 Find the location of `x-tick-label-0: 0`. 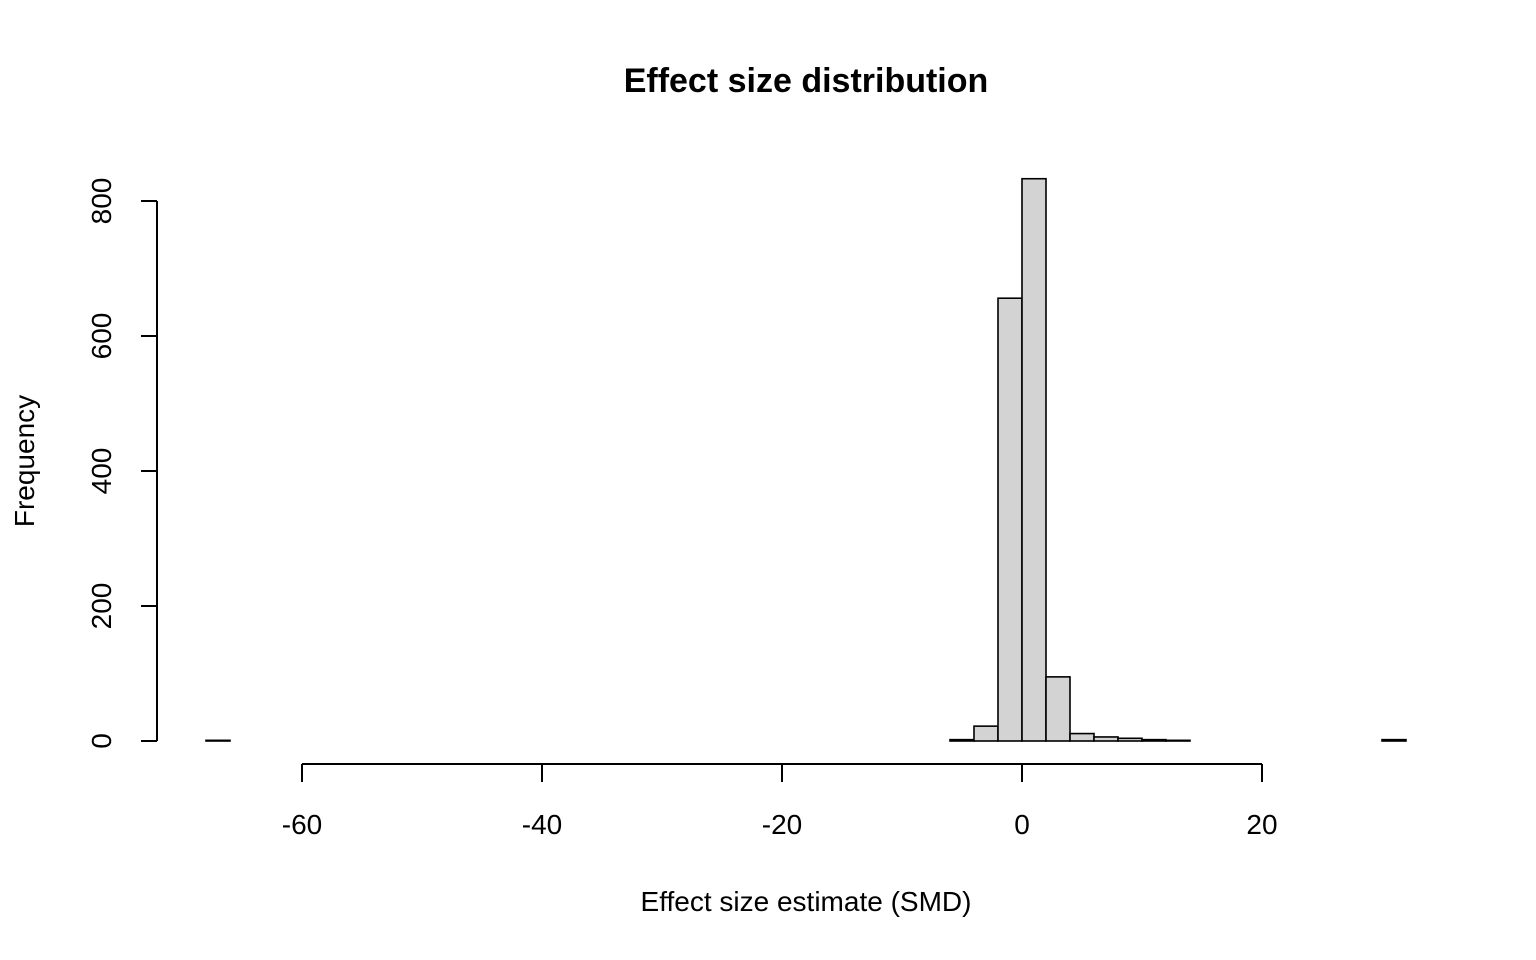

x-tick-label-0: 0 is located at coordinates (1022, 824).